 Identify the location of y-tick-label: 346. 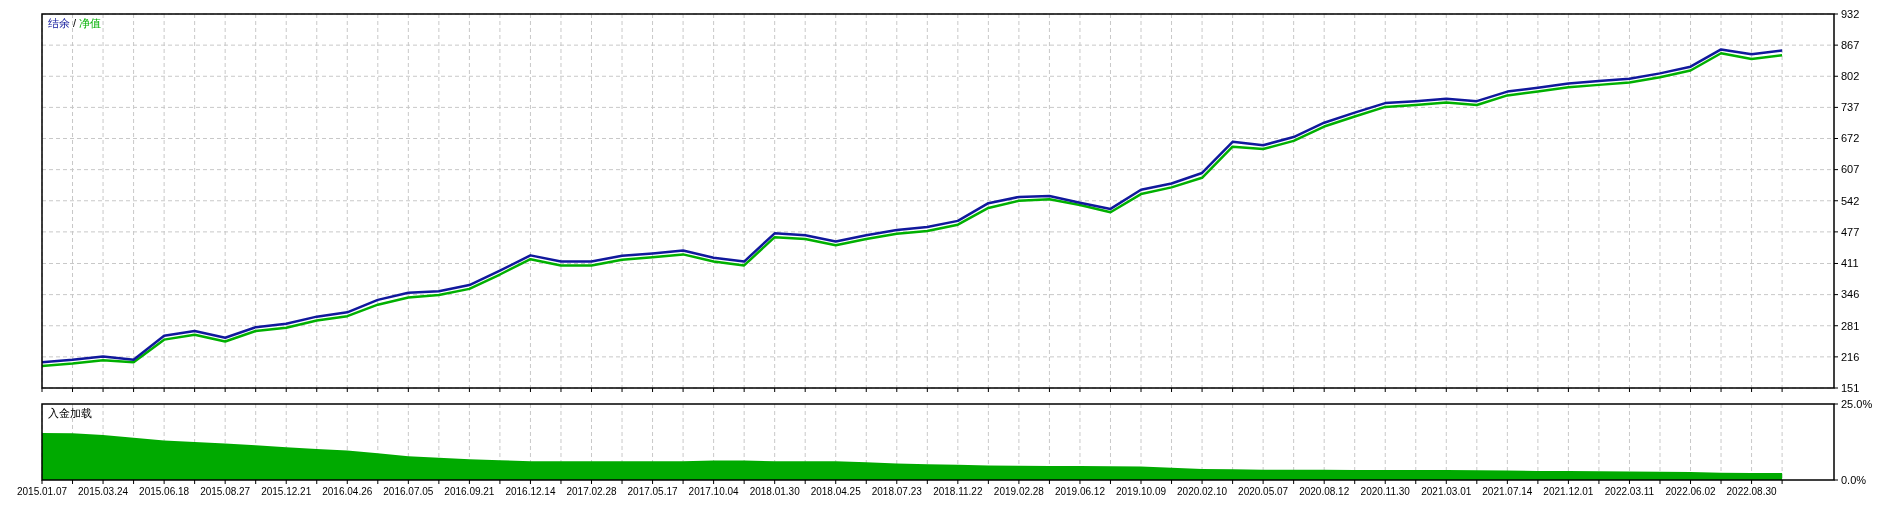
(1850, 294).